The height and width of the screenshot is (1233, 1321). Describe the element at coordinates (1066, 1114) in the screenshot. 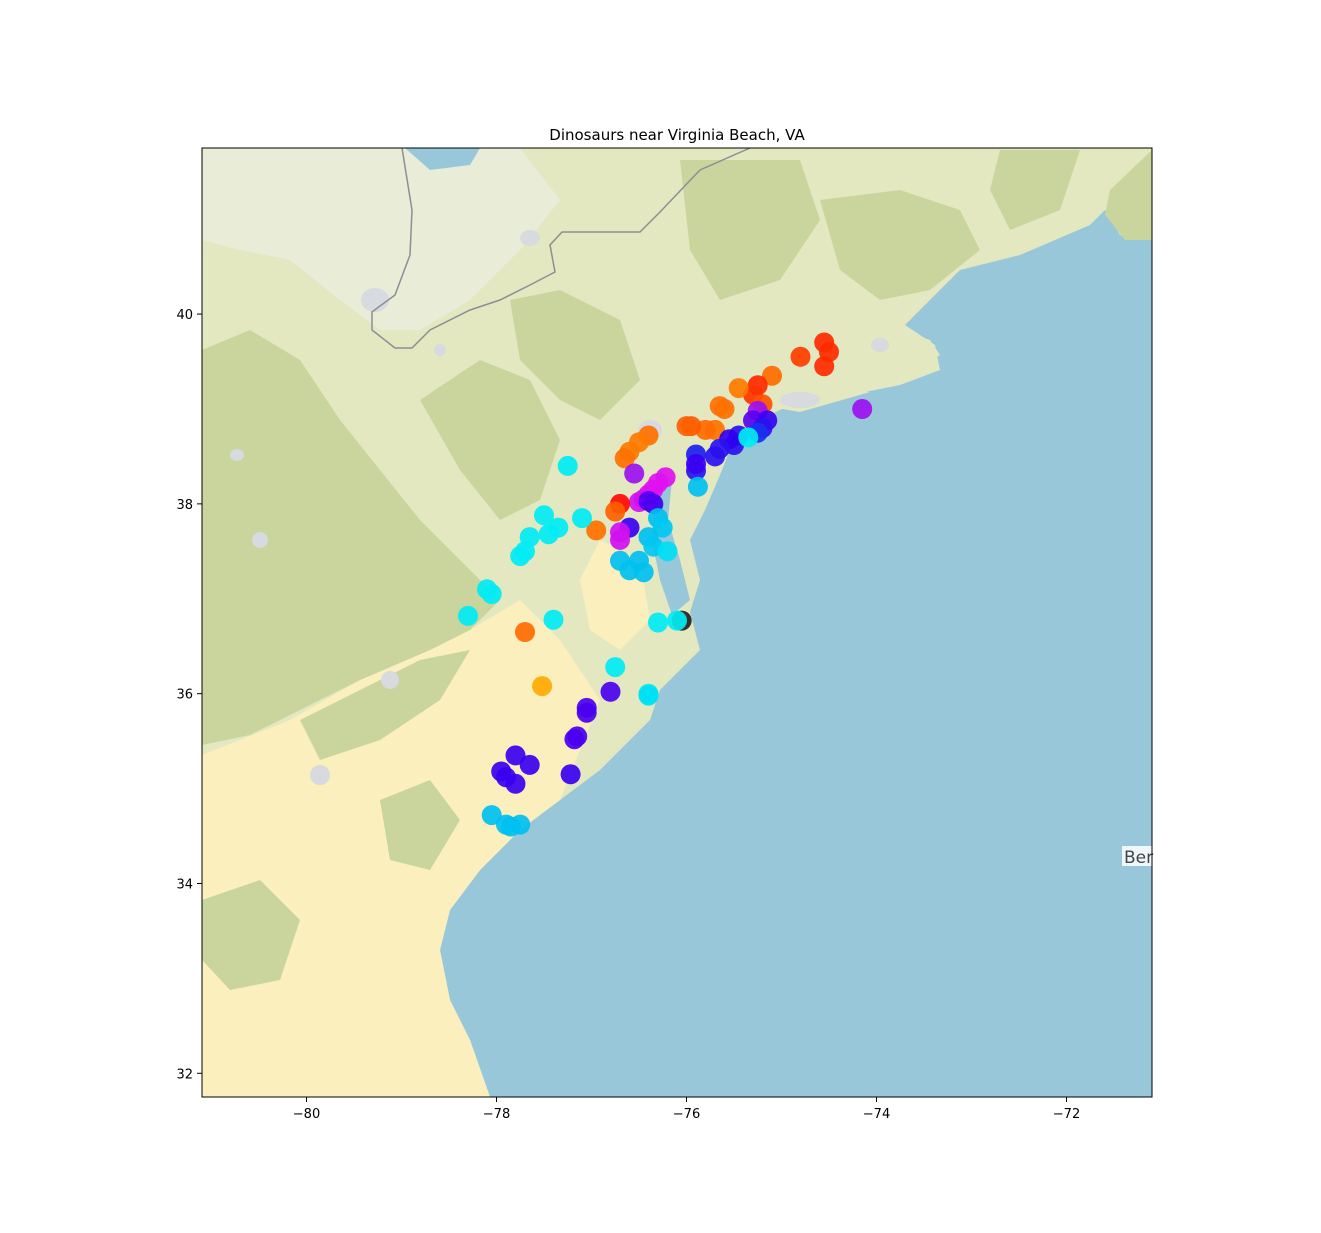

I see `x-tick-label: −72` at that location.